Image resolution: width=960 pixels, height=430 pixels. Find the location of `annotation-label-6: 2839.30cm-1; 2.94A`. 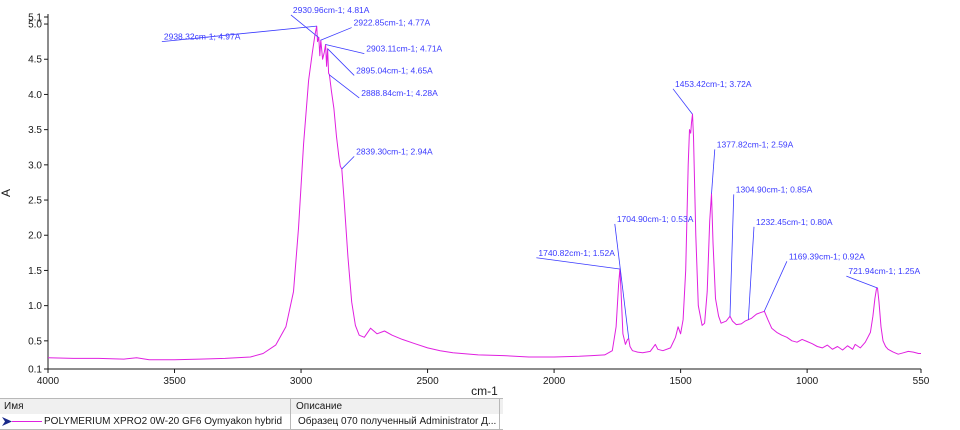

annotation-label-6: 2839.30cm-1; 2.94A is located at coordinates (394, 151).